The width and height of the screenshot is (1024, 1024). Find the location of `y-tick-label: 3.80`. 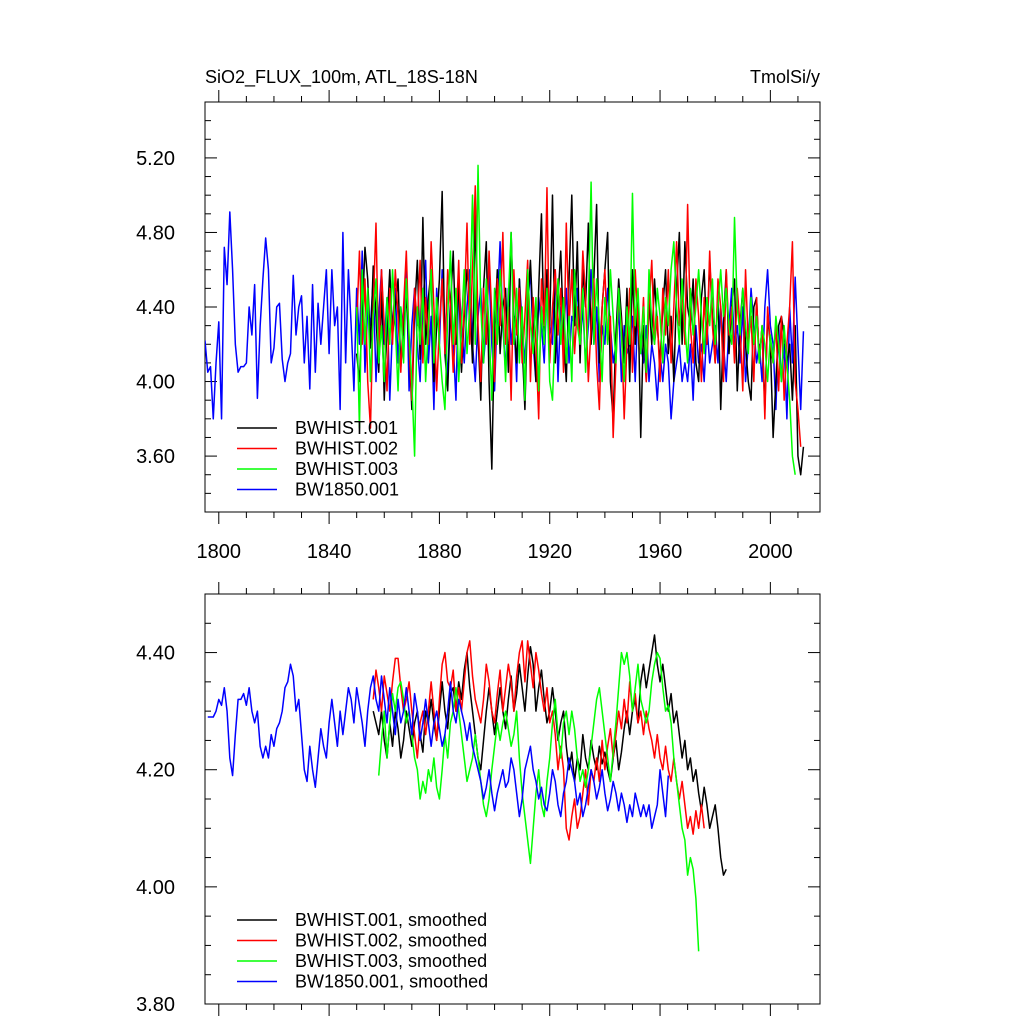

y-tick-label: 3.80 is located at coordinates (155, 1005).